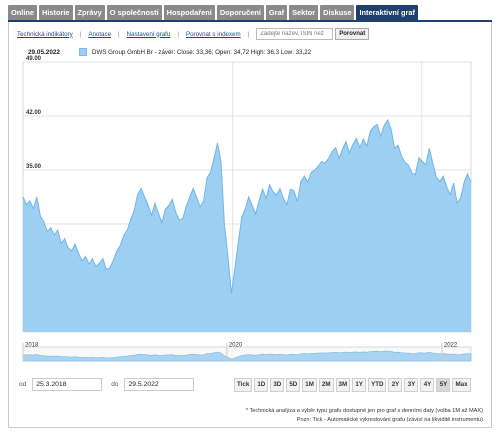 Image resolution: width=500 pixels, height=434 pixels. Describe the element at coordinates (411, 385) in the screenshot. I see `zoom-button-3y: 3Y` at that location.